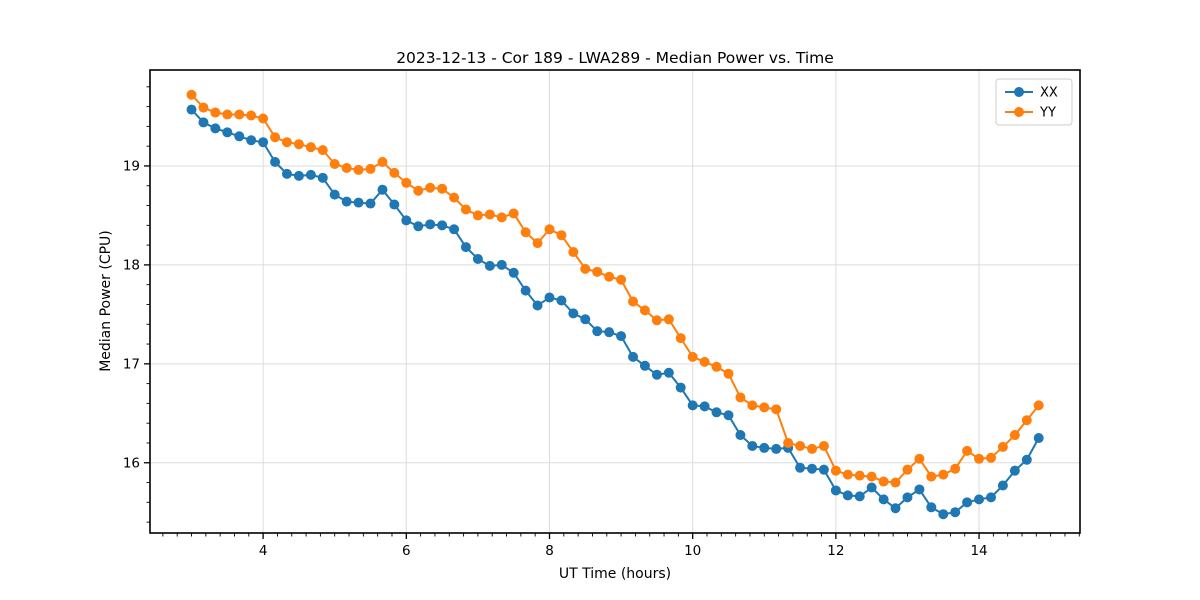 This screenshot has width=1200, height=600. I want to click on legend-box, so click(1034, 102).